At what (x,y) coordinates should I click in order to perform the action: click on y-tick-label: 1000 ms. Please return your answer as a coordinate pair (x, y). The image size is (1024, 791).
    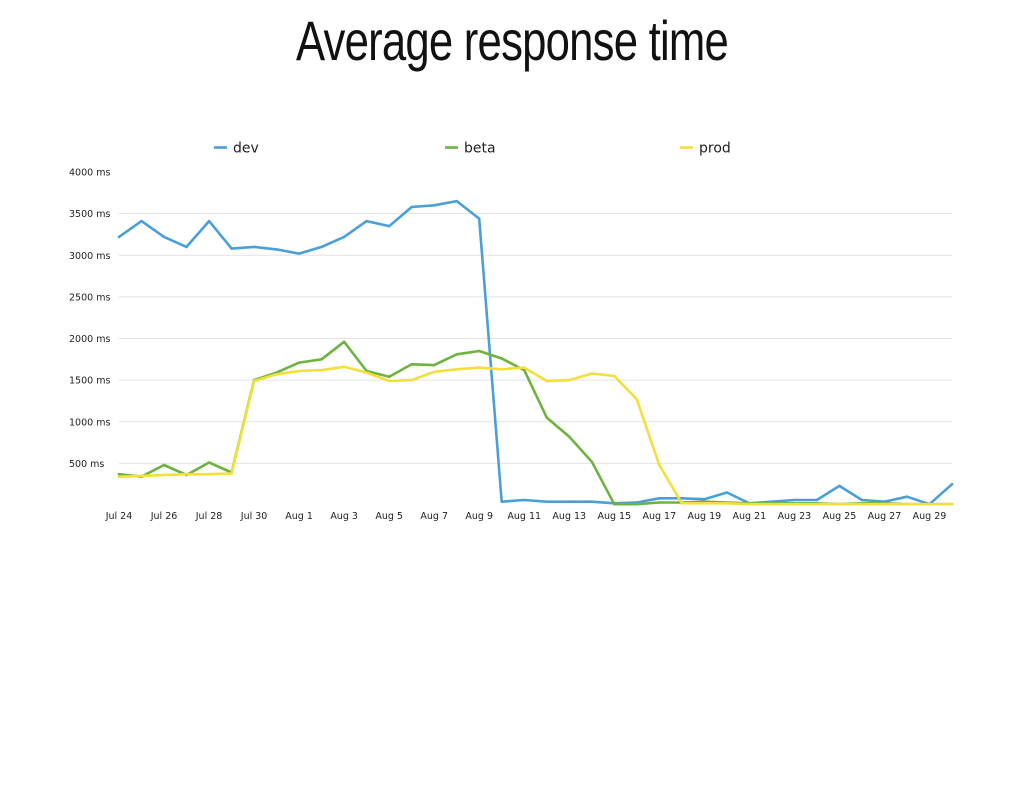
    Looking at the image, I should click on (89, 422).